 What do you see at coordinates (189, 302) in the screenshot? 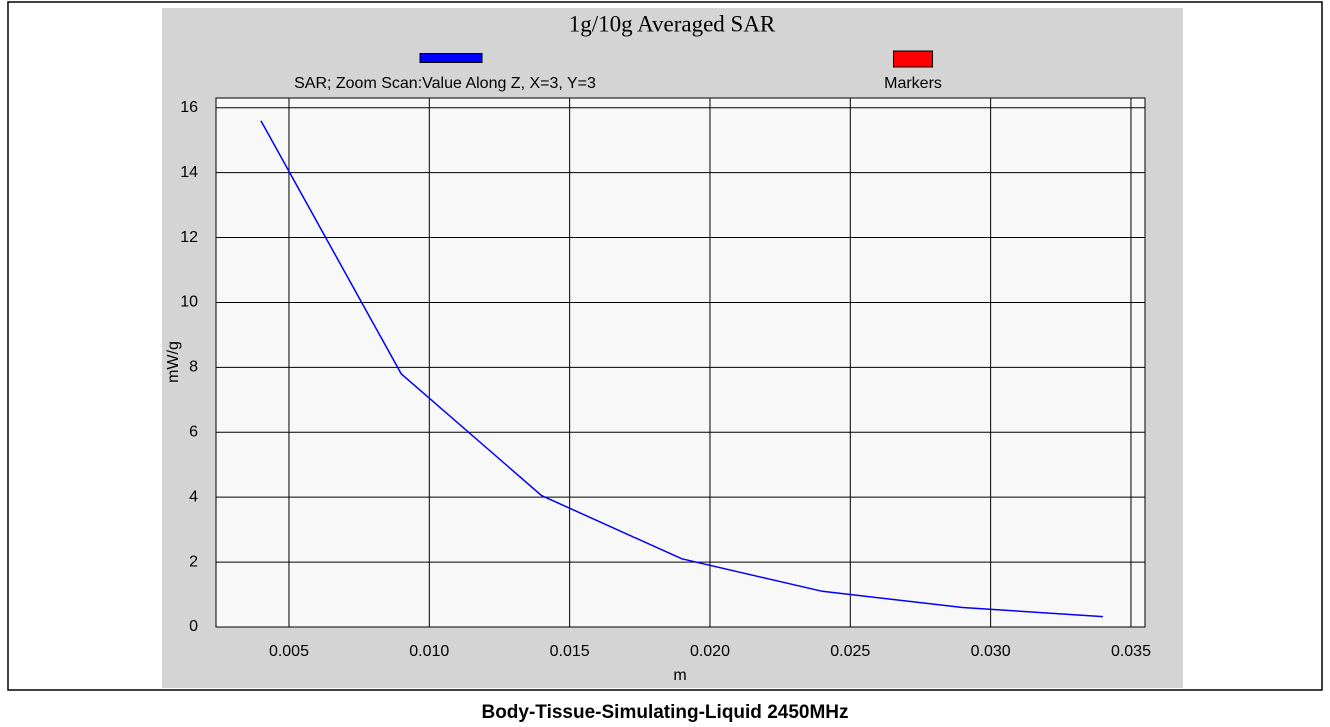
I see `y-tick-label: 10` at bounding box center [189, 302].